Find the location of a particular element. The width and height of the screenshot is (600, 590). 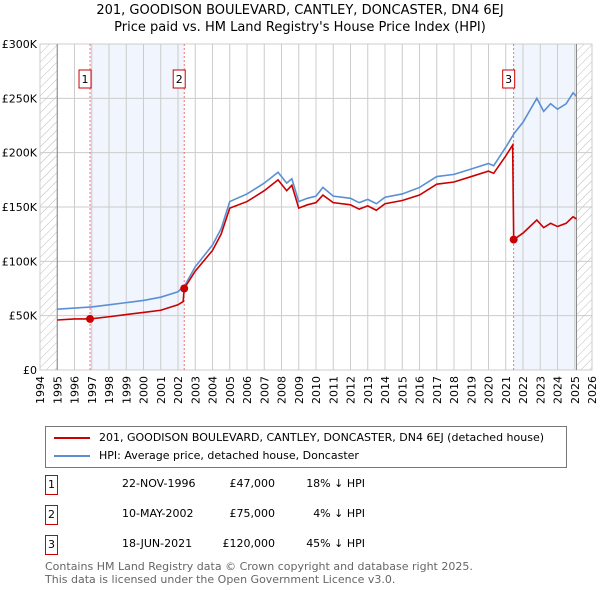

date: 22-NOV-1996 is located at coordinates (159, 483).